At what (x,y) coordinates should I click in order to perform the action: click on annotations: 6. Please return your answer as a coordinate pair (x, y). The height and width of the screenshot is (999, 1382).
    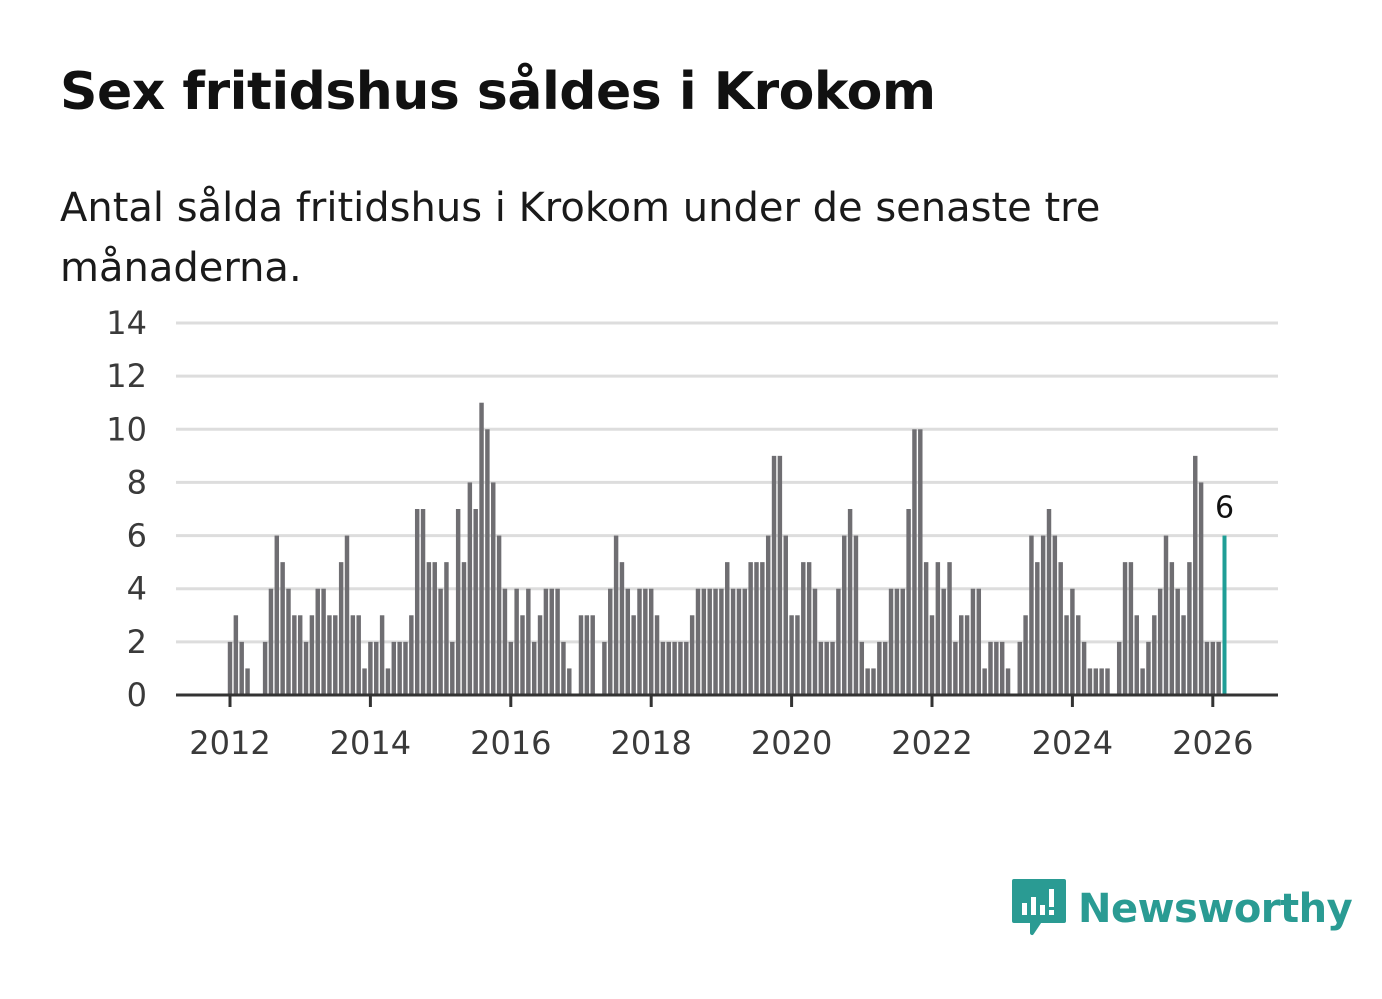
    Looking at the image, I should click on (1224, 508).